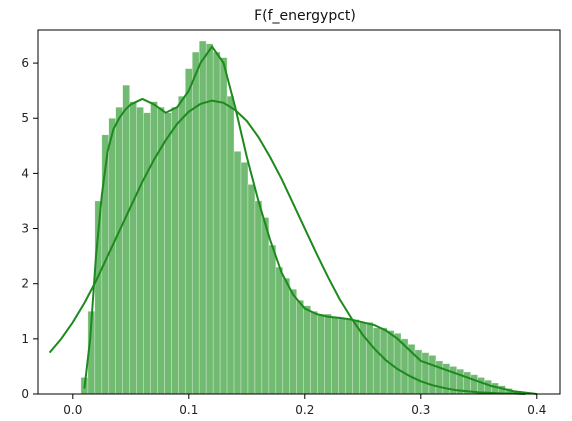  Describe the element at coordinates (420, 410) in the screenshot. I see `x-tick-label: 0.3` at that location.